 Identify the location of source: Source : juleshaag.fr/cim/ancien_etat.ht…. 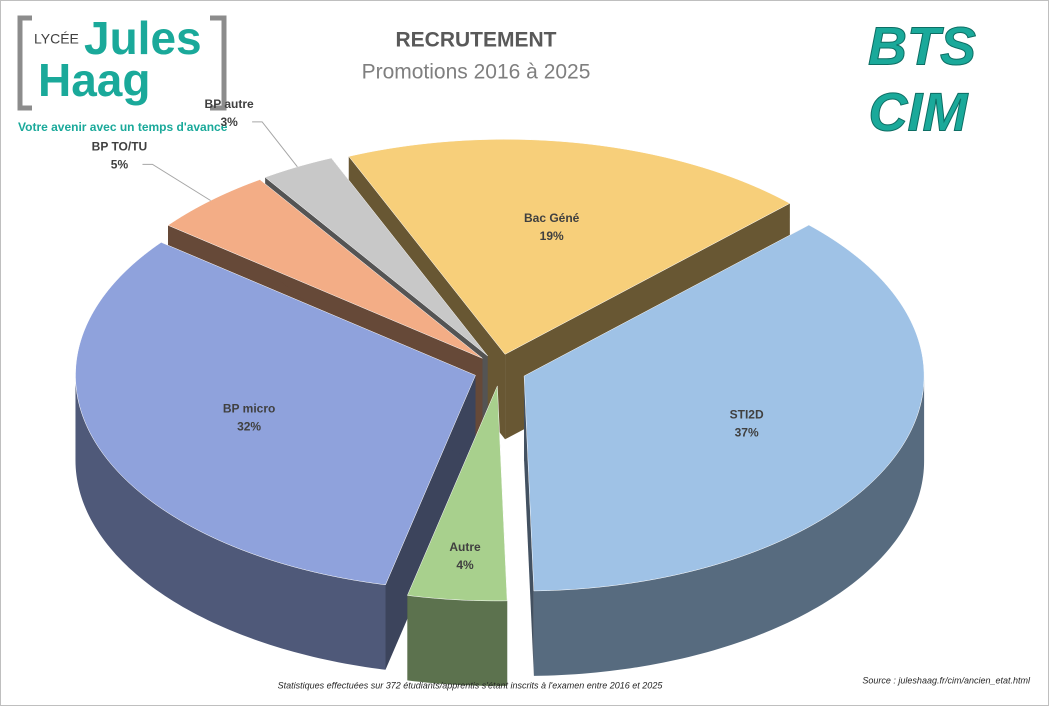
(946, 680).